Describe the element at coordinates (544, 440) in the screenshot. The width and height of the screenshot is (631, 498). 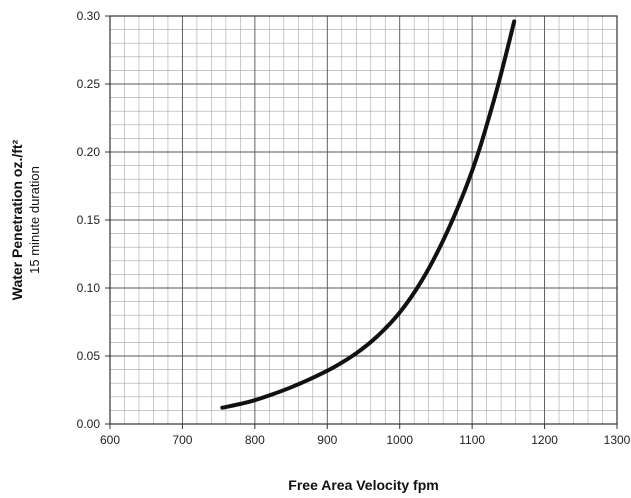
I see `x-tick-label: 1200` at that location.